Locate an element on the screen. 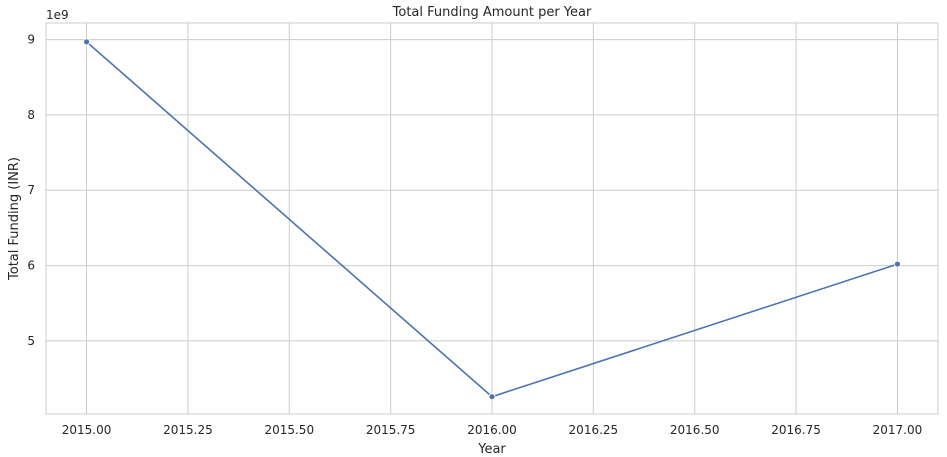 The height and width of the screenshot is (457, 947). y-tick-label: 8 is located at coordinates (31, 115).